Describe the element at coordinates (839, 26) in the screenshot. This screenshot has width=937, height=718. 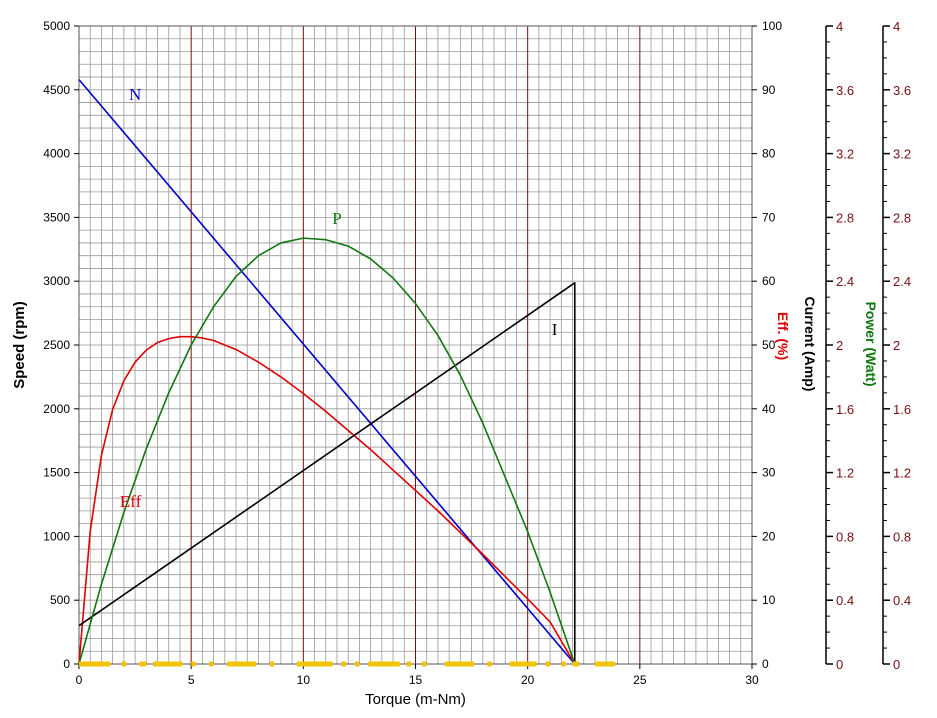
I see `current-axis-tick-label: 4` at that location.